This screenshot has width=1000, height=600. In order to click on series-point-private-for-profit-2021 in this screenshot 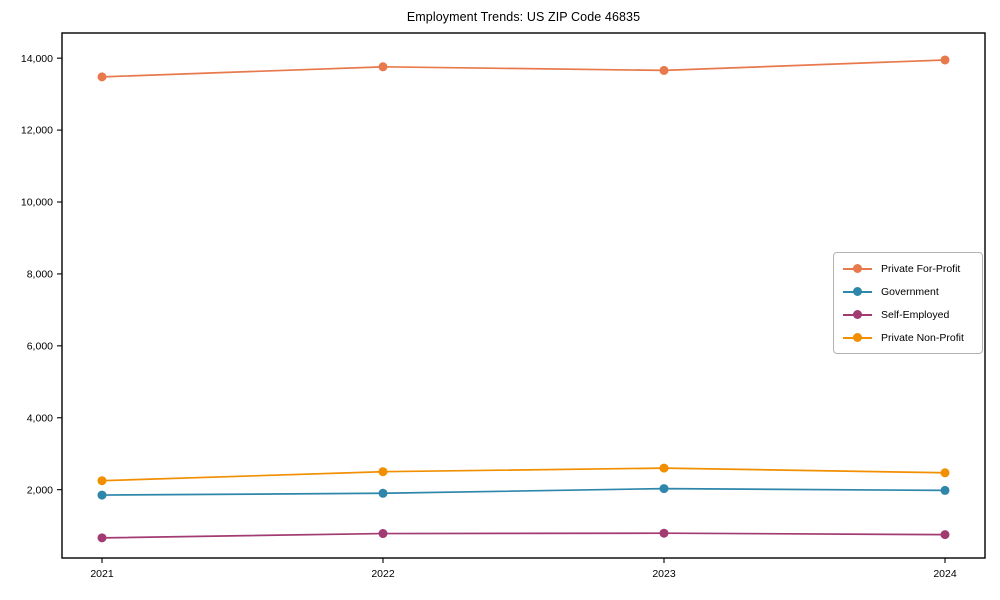, I will do `click(102, 77)`.